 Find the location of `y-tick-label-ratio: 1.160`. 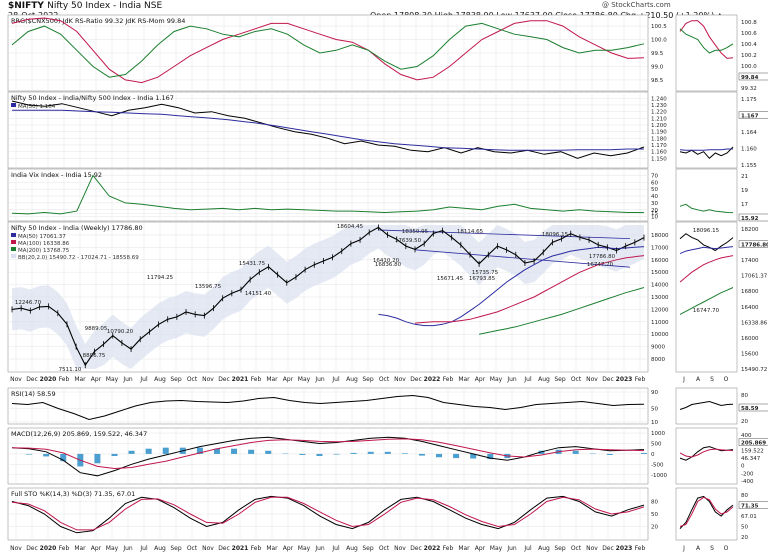

y-tick-label-ratio: 1.160 is located at coordinates (659, 153).